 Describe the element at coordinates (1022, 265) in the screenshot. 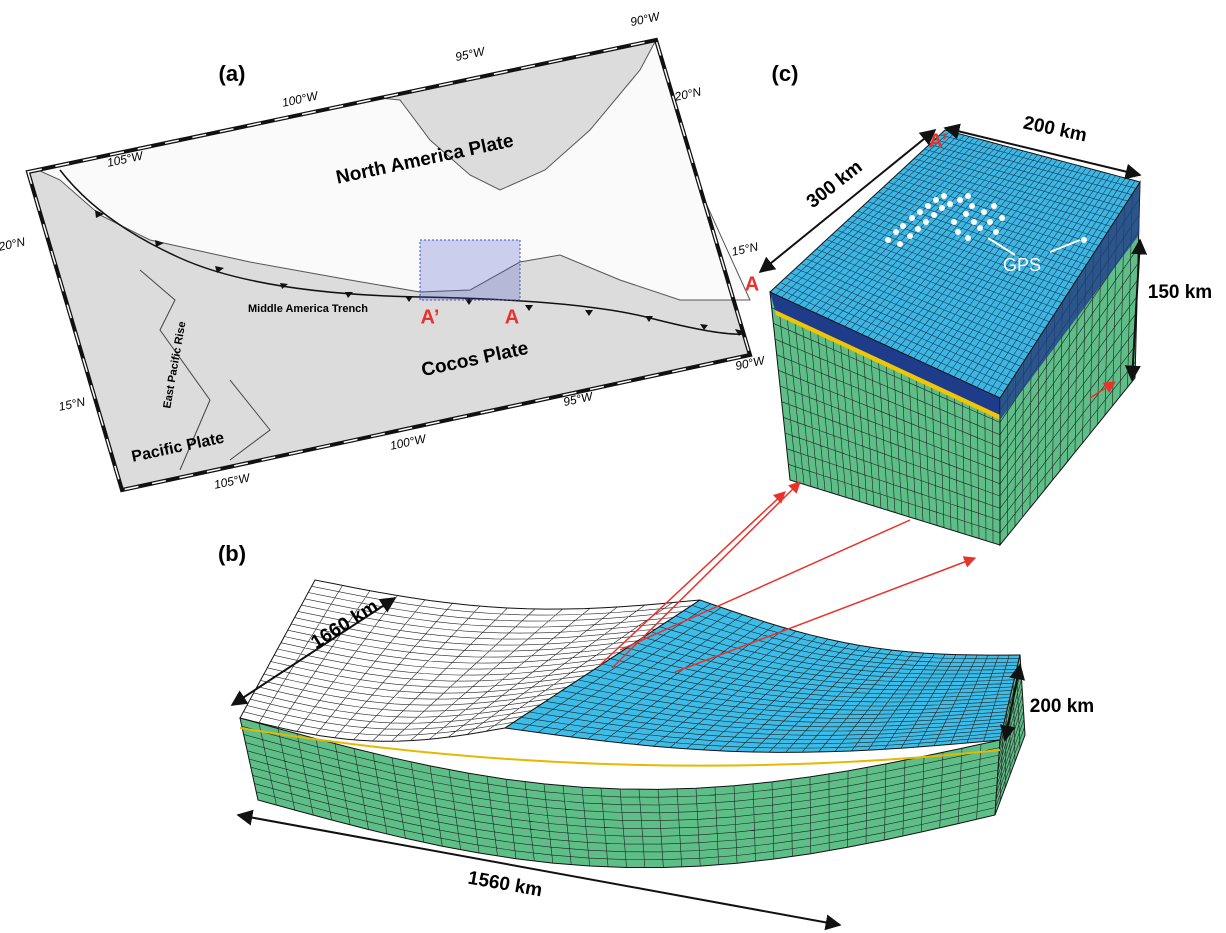

I see `annotation: GPS` at that location.